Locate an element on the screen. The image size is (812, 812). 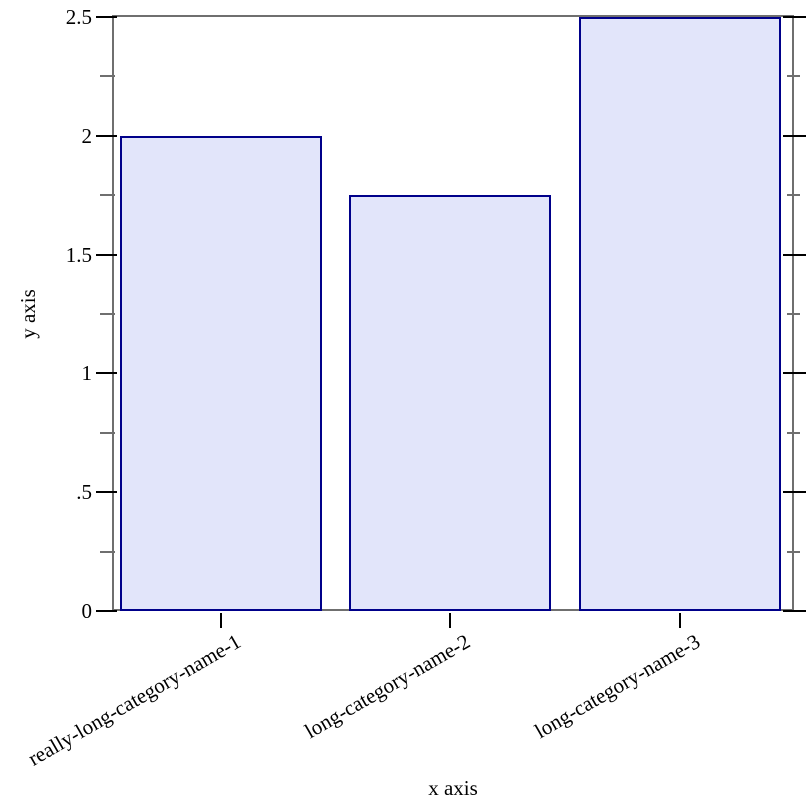
y-tick-label: 2 is located at coordinates (87, 136).